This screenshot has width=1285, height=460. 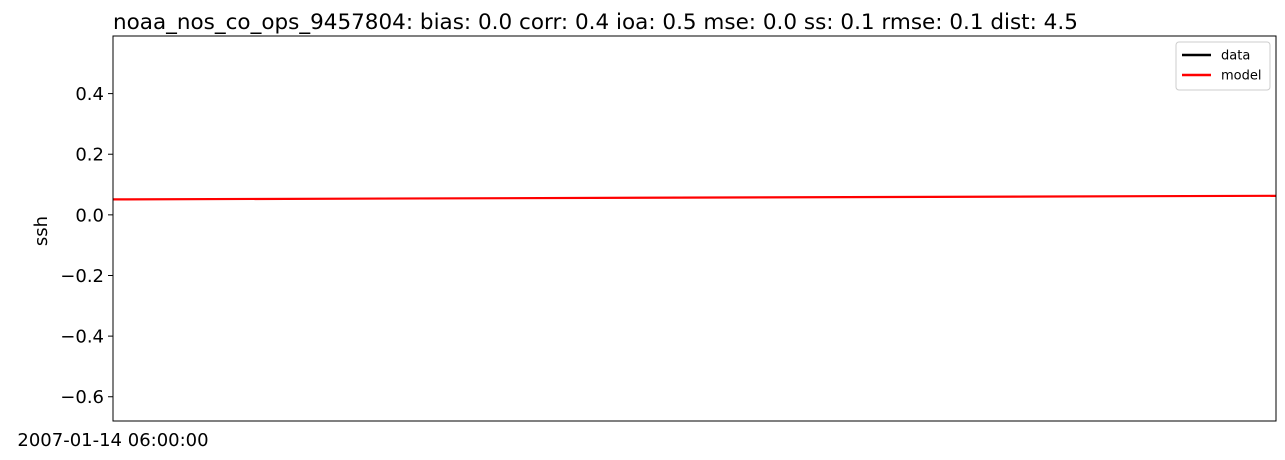 I want to click on y-tick-label: −0.4, so click(x=82, y=337).